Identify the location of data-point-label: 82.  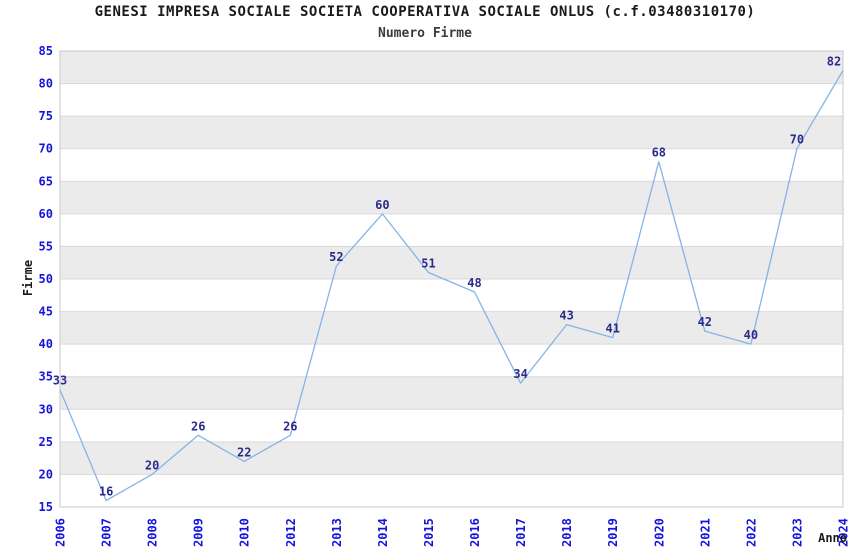
(834, 62).